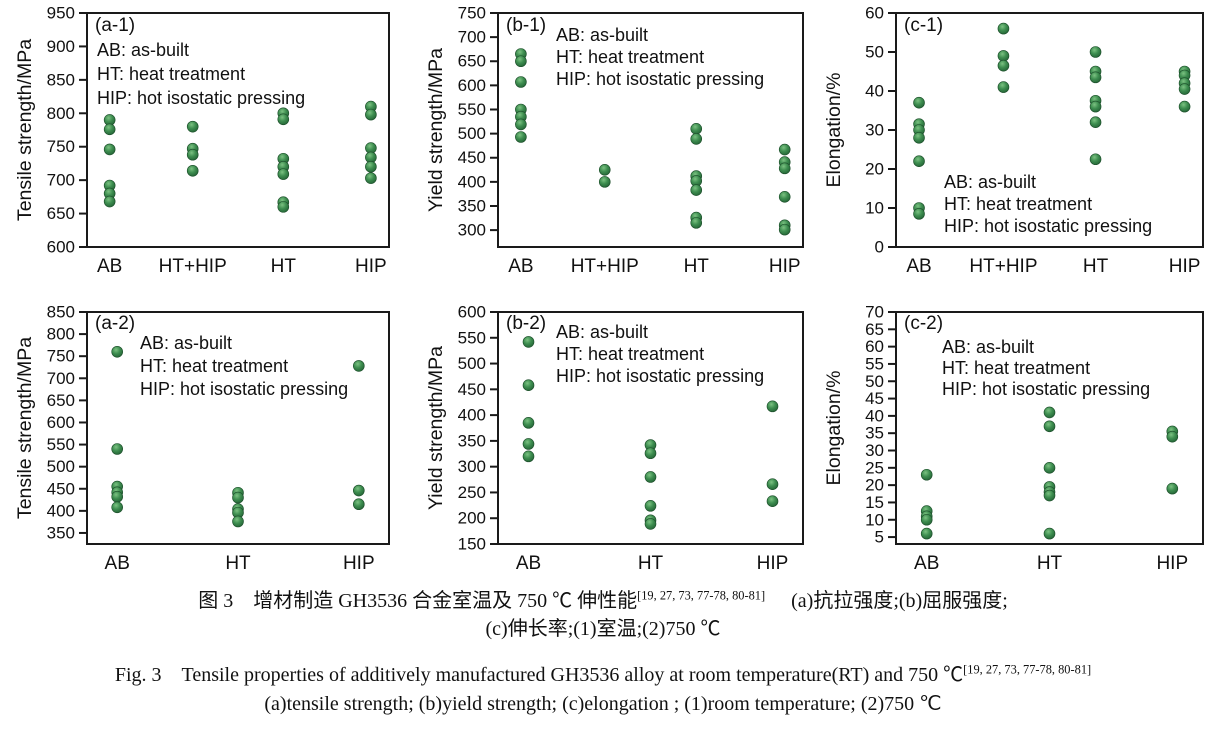 This screenshot has height=745, width=1206. What do you see at coordinates (874, 433) in the screenshot?
I see `y-tick-label: 35` at bounding box center [874, 433].